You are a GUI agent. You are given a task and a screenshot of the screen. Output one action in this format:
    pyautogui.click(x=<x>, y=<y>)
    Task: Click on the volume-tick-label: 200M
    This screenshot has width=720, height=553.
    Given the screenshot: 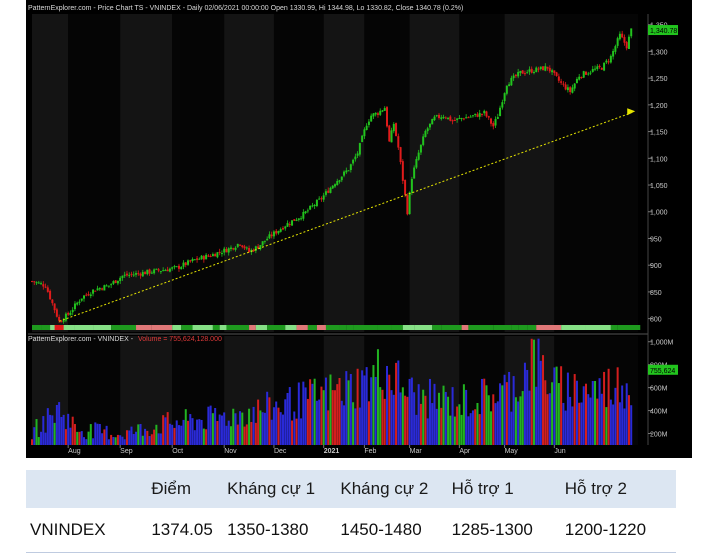 What is the action you would take?
    pyautogui.click(x=659, y=435)
    